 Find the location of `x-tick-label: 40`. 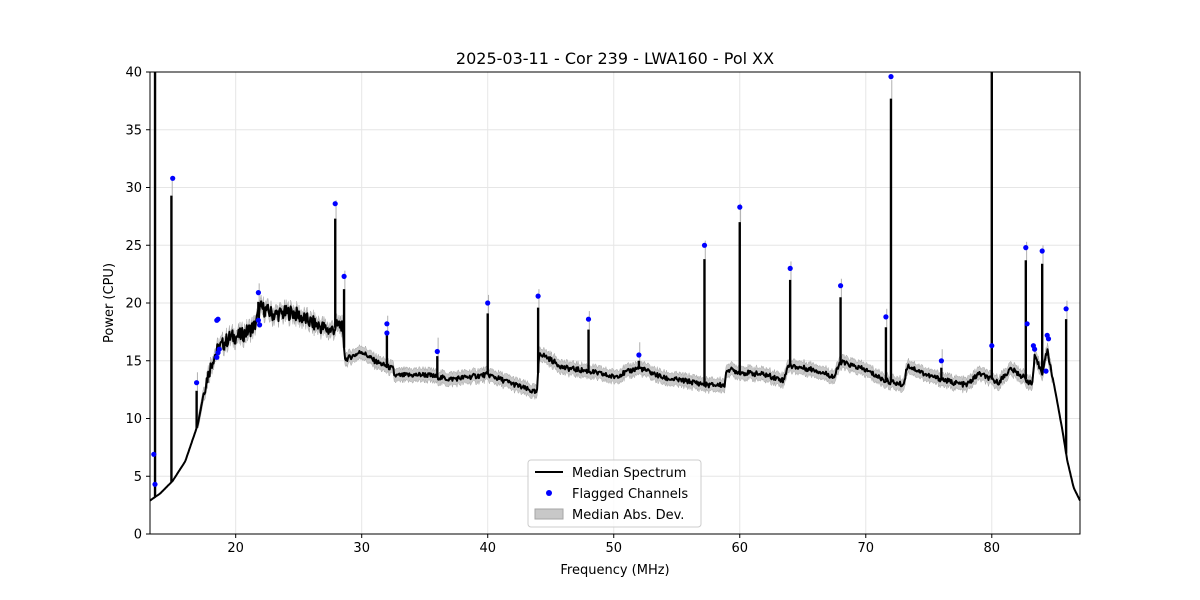

x-tick-label: 40 is located at coordinates (487, 548).